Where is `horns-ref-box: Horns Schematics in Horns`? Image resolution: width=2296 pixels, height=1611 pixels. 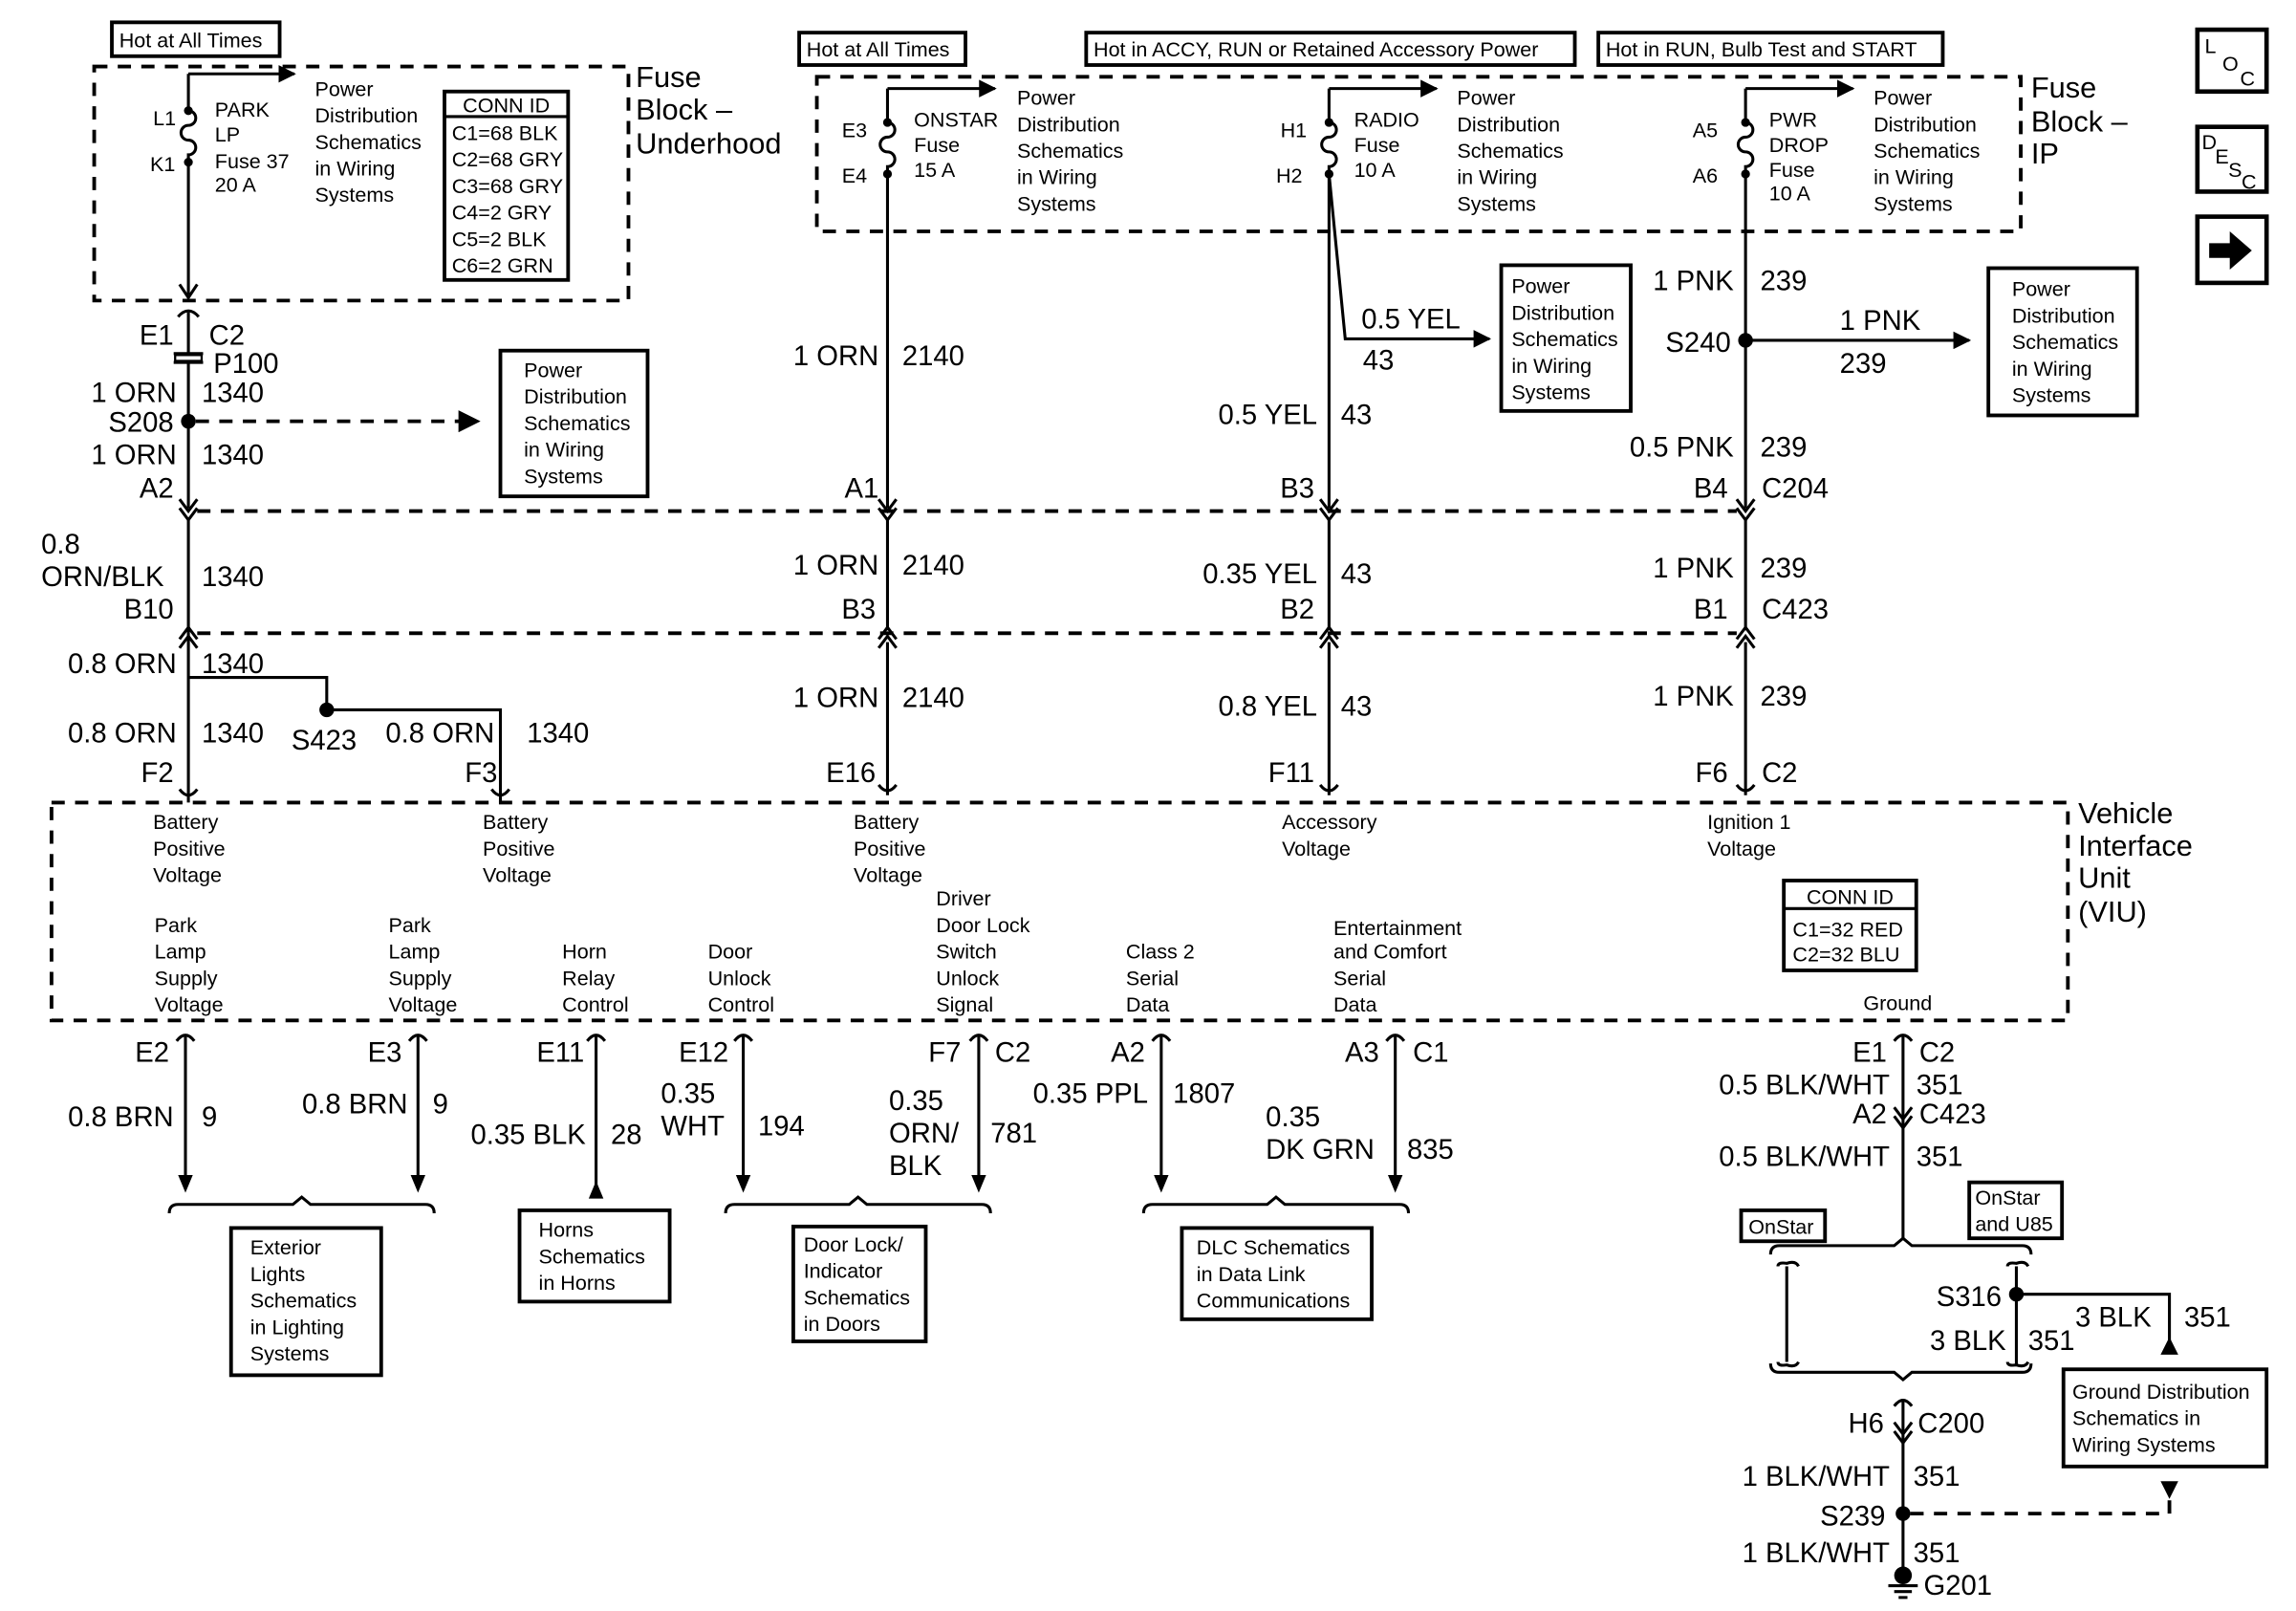 horns-ref-box: Horns Schematics in Horns is located at coordinates (594, 1256).